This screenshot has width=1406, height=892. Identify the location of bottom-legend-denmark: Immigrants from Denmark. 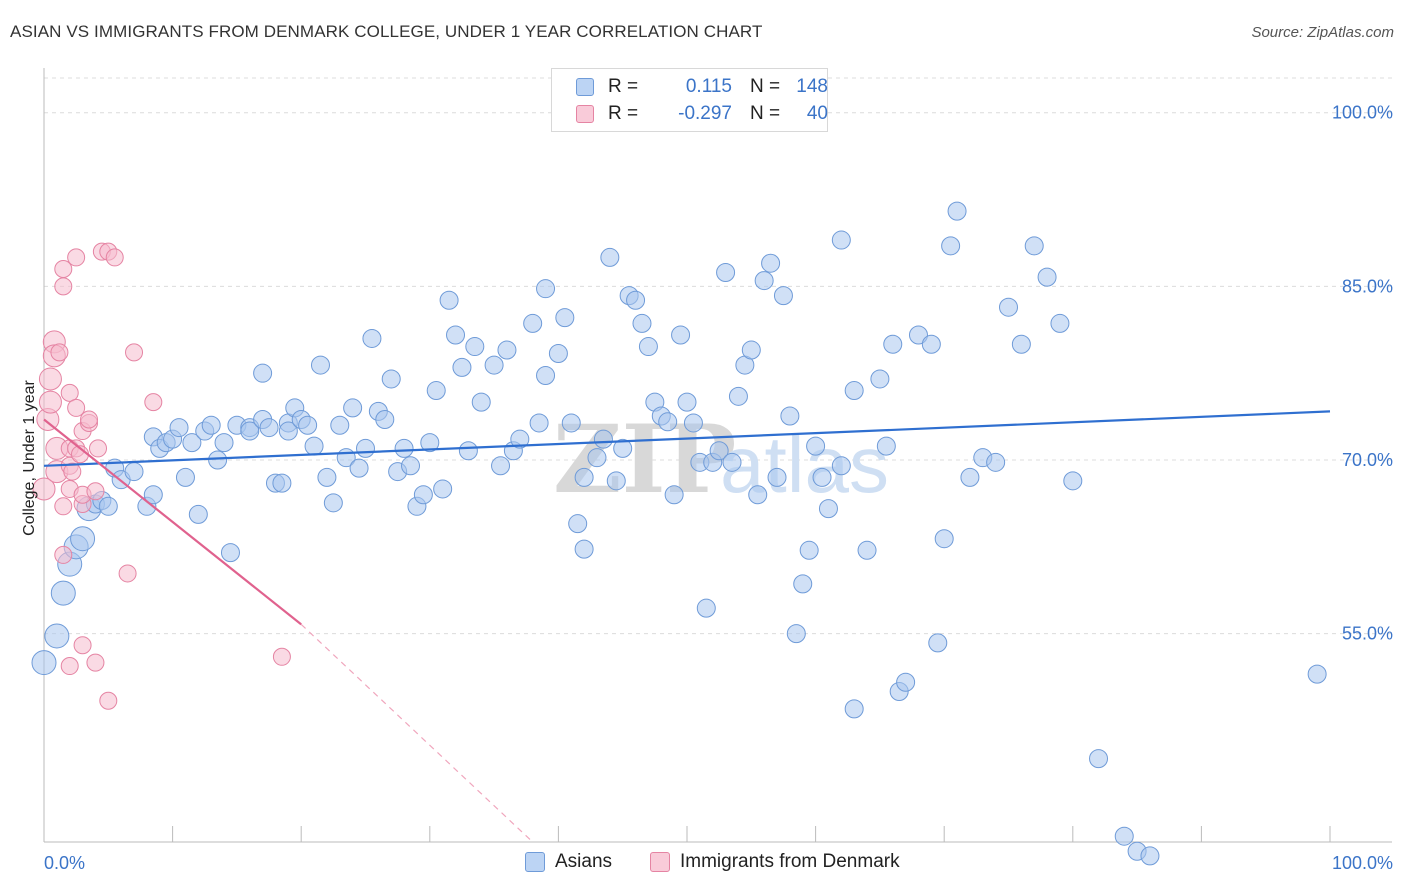
(775, 862).